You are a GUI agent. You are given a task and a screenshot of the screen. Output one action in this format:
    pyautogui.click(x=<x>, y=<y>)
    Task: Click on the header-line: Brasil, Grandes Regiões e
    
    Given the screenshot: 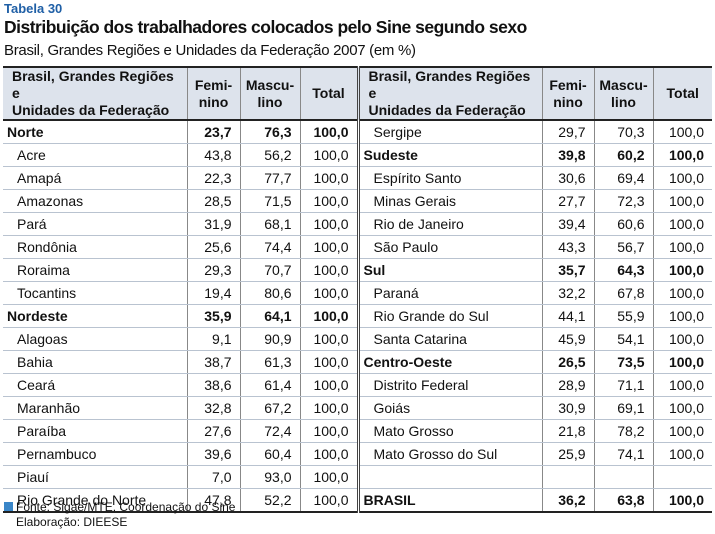 What is the action you would take?
    pyautogui.click(x=449, y=84)
    